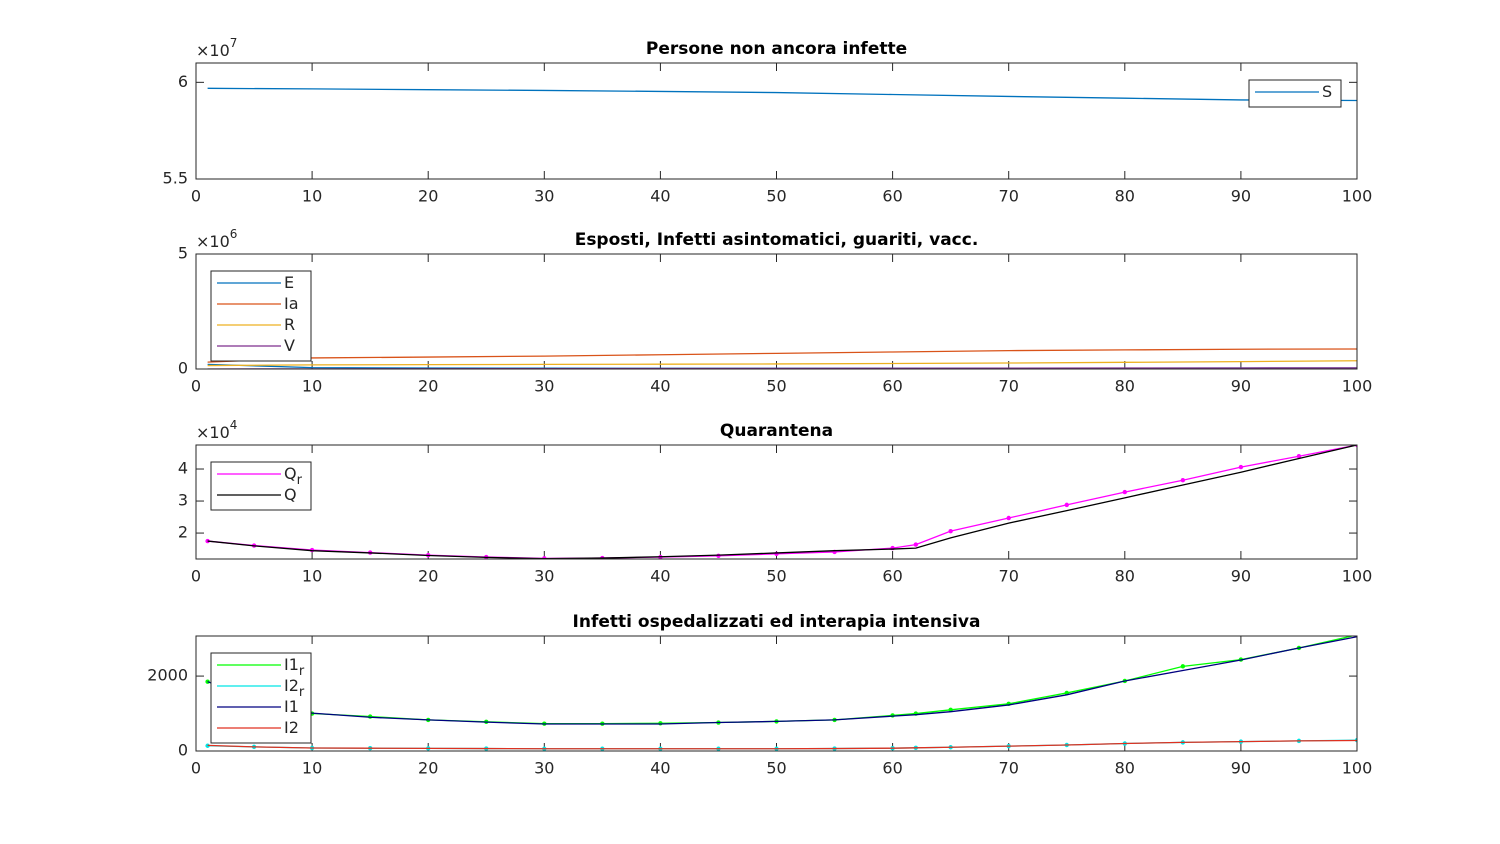  I want to click on legend-label: I1r, so click(294, 667).